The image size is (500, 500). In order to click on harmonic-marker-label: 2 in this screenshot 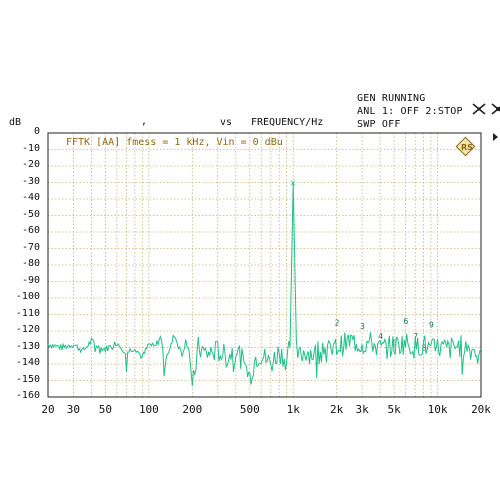, I will do `click(337, 323)`.